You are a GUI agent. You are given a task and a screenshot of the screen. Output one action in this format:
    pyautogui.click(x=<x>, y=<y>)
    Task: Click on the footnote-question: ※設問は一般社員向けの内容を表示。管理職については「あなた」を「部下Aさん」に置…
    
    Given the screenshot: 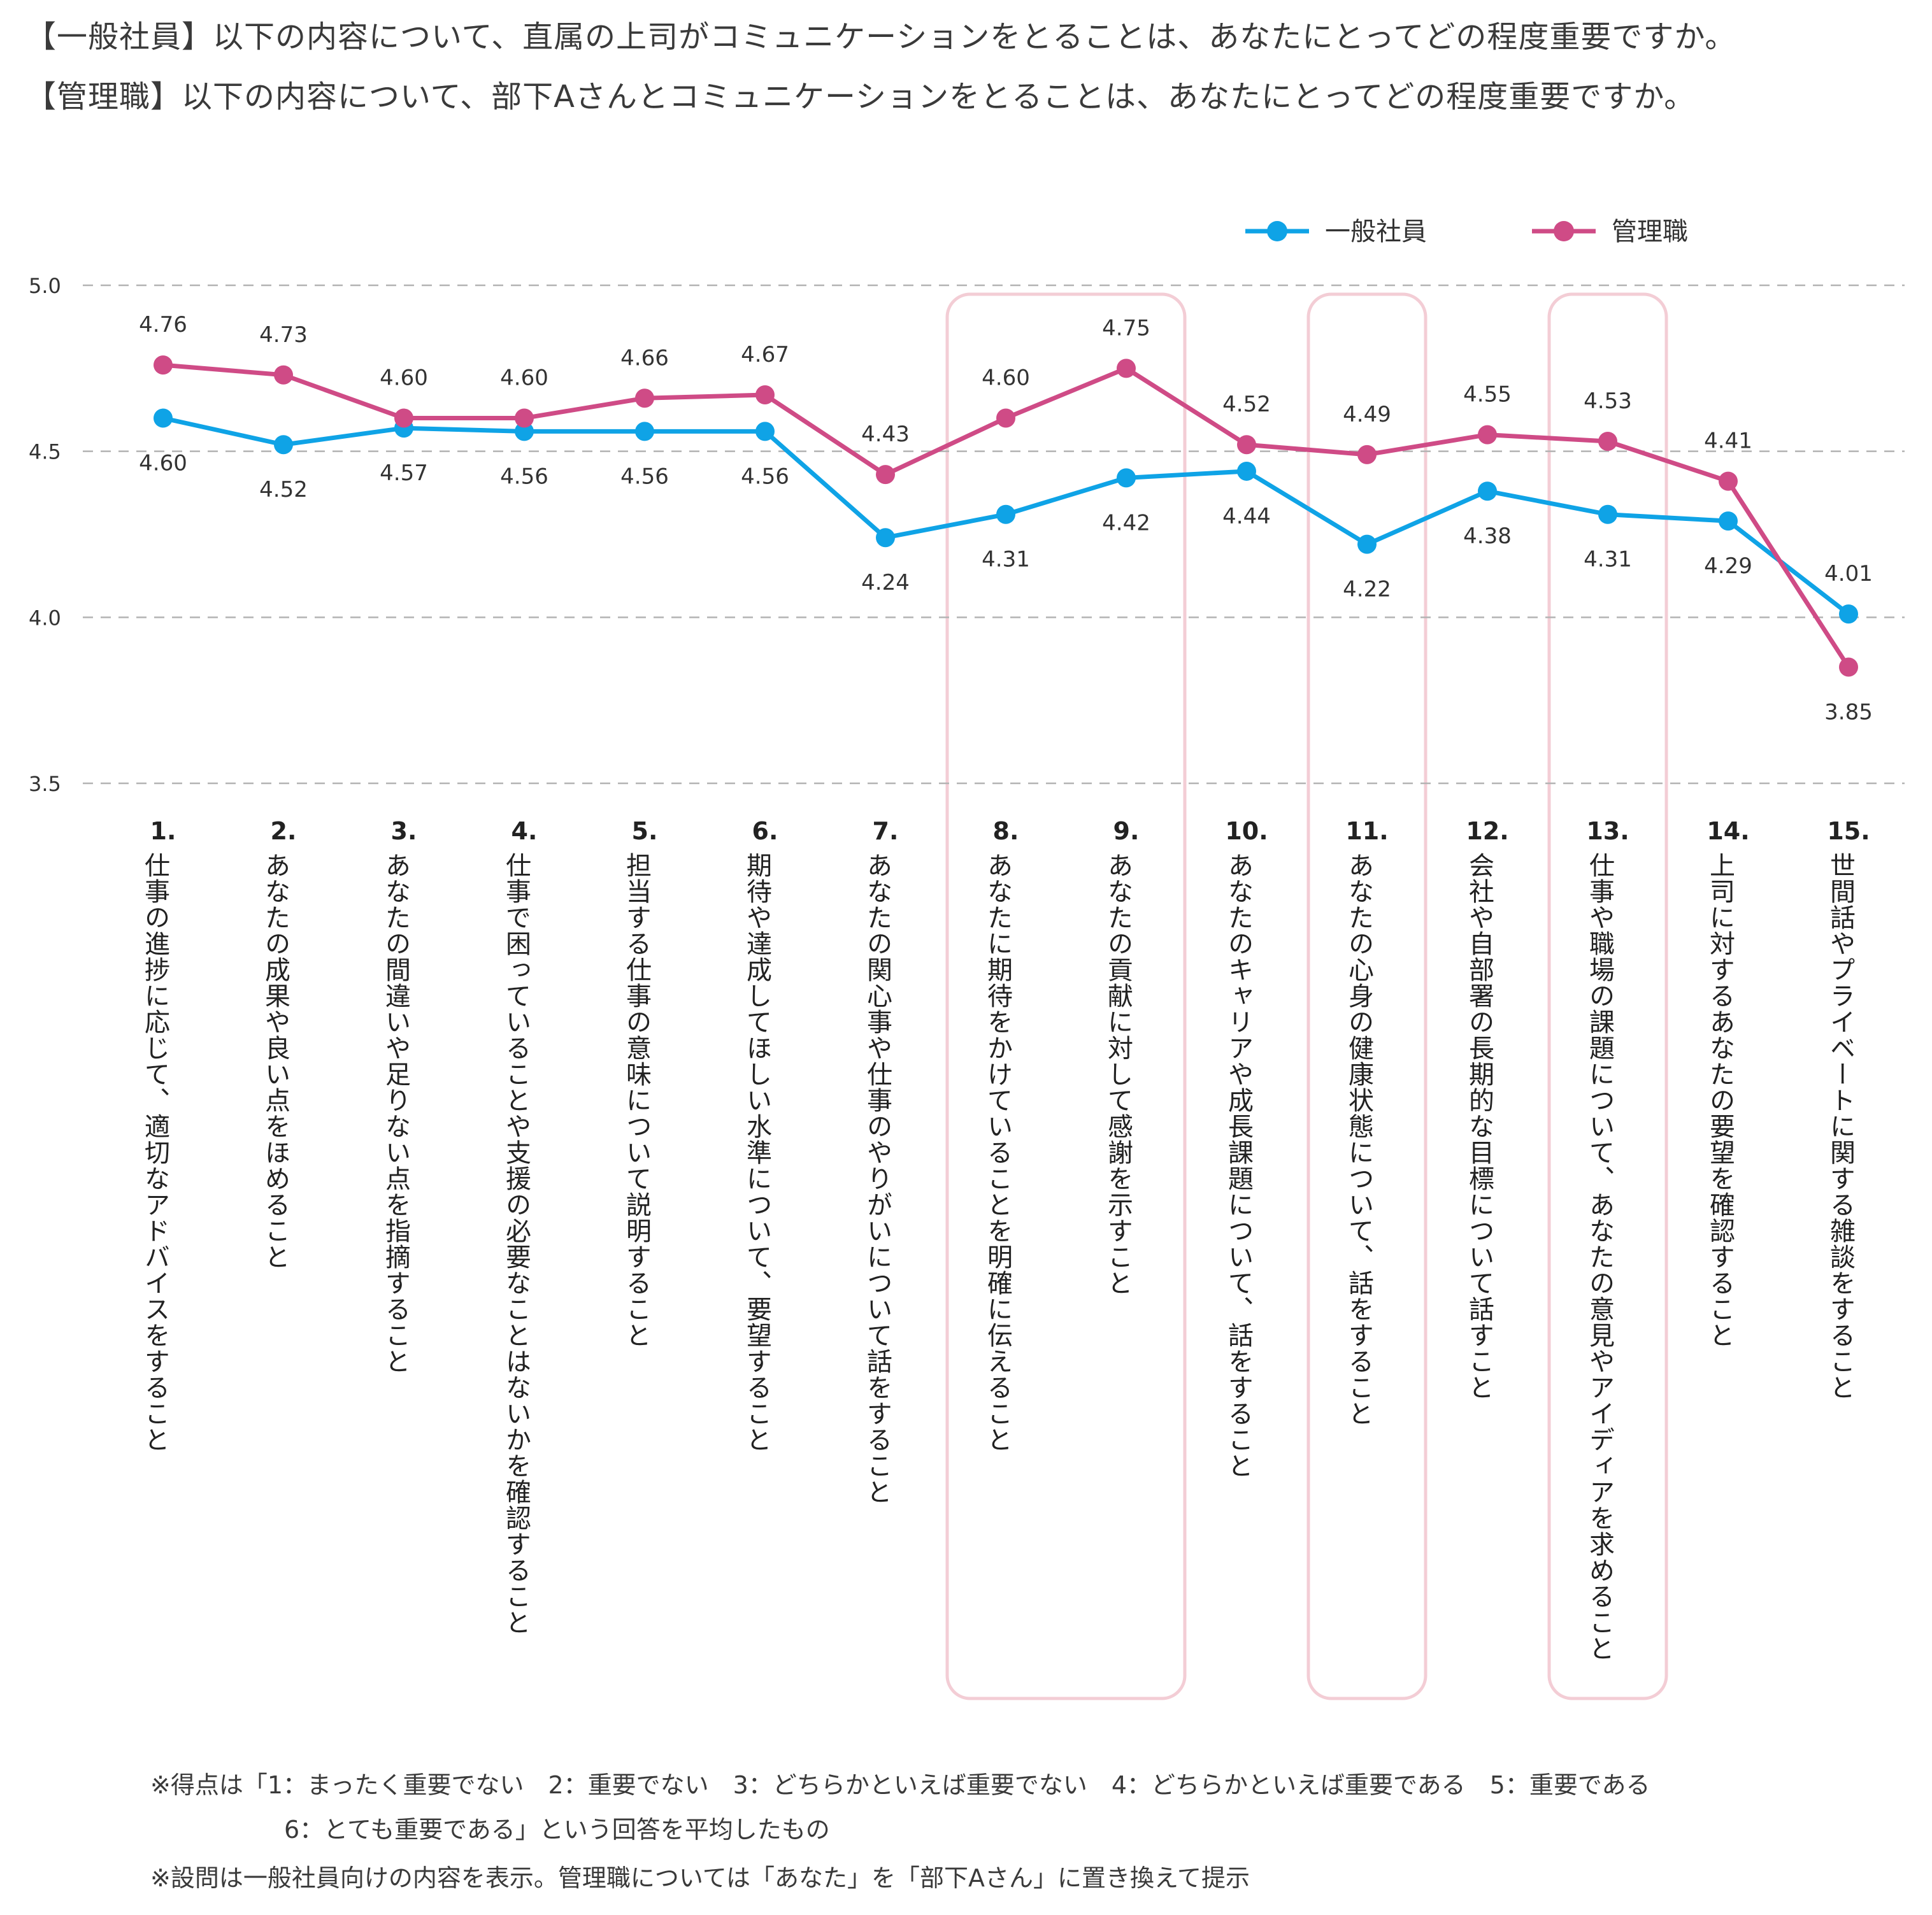 What is the action you would take?
    pyautogui.click(x=700, y=1878)
    